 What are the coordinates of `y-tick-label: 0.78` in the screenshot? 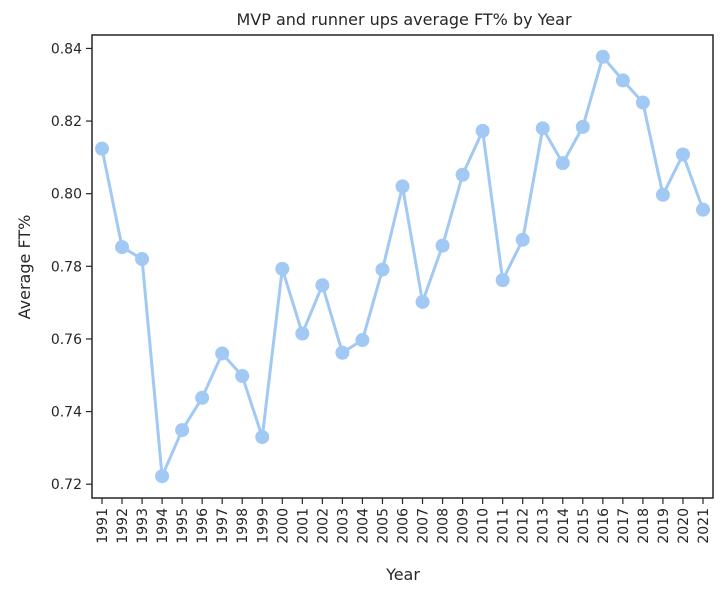 It's located at (66, 267).